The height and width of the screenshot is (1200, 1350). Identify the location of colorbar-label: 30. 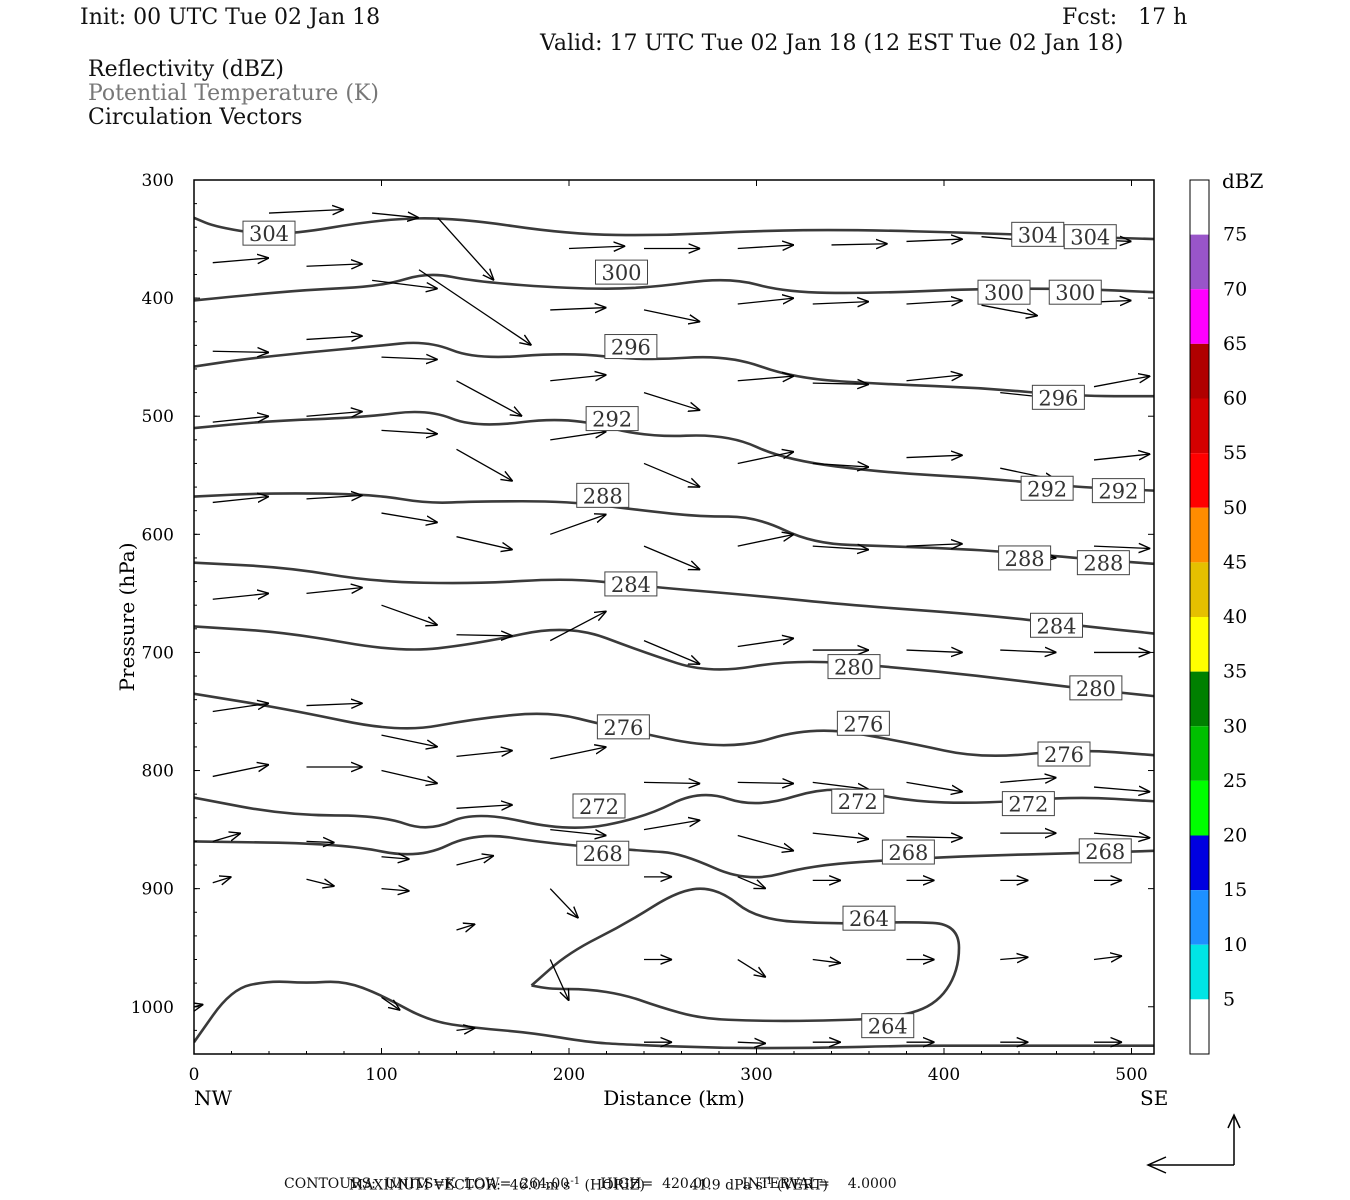
(1235, 726).